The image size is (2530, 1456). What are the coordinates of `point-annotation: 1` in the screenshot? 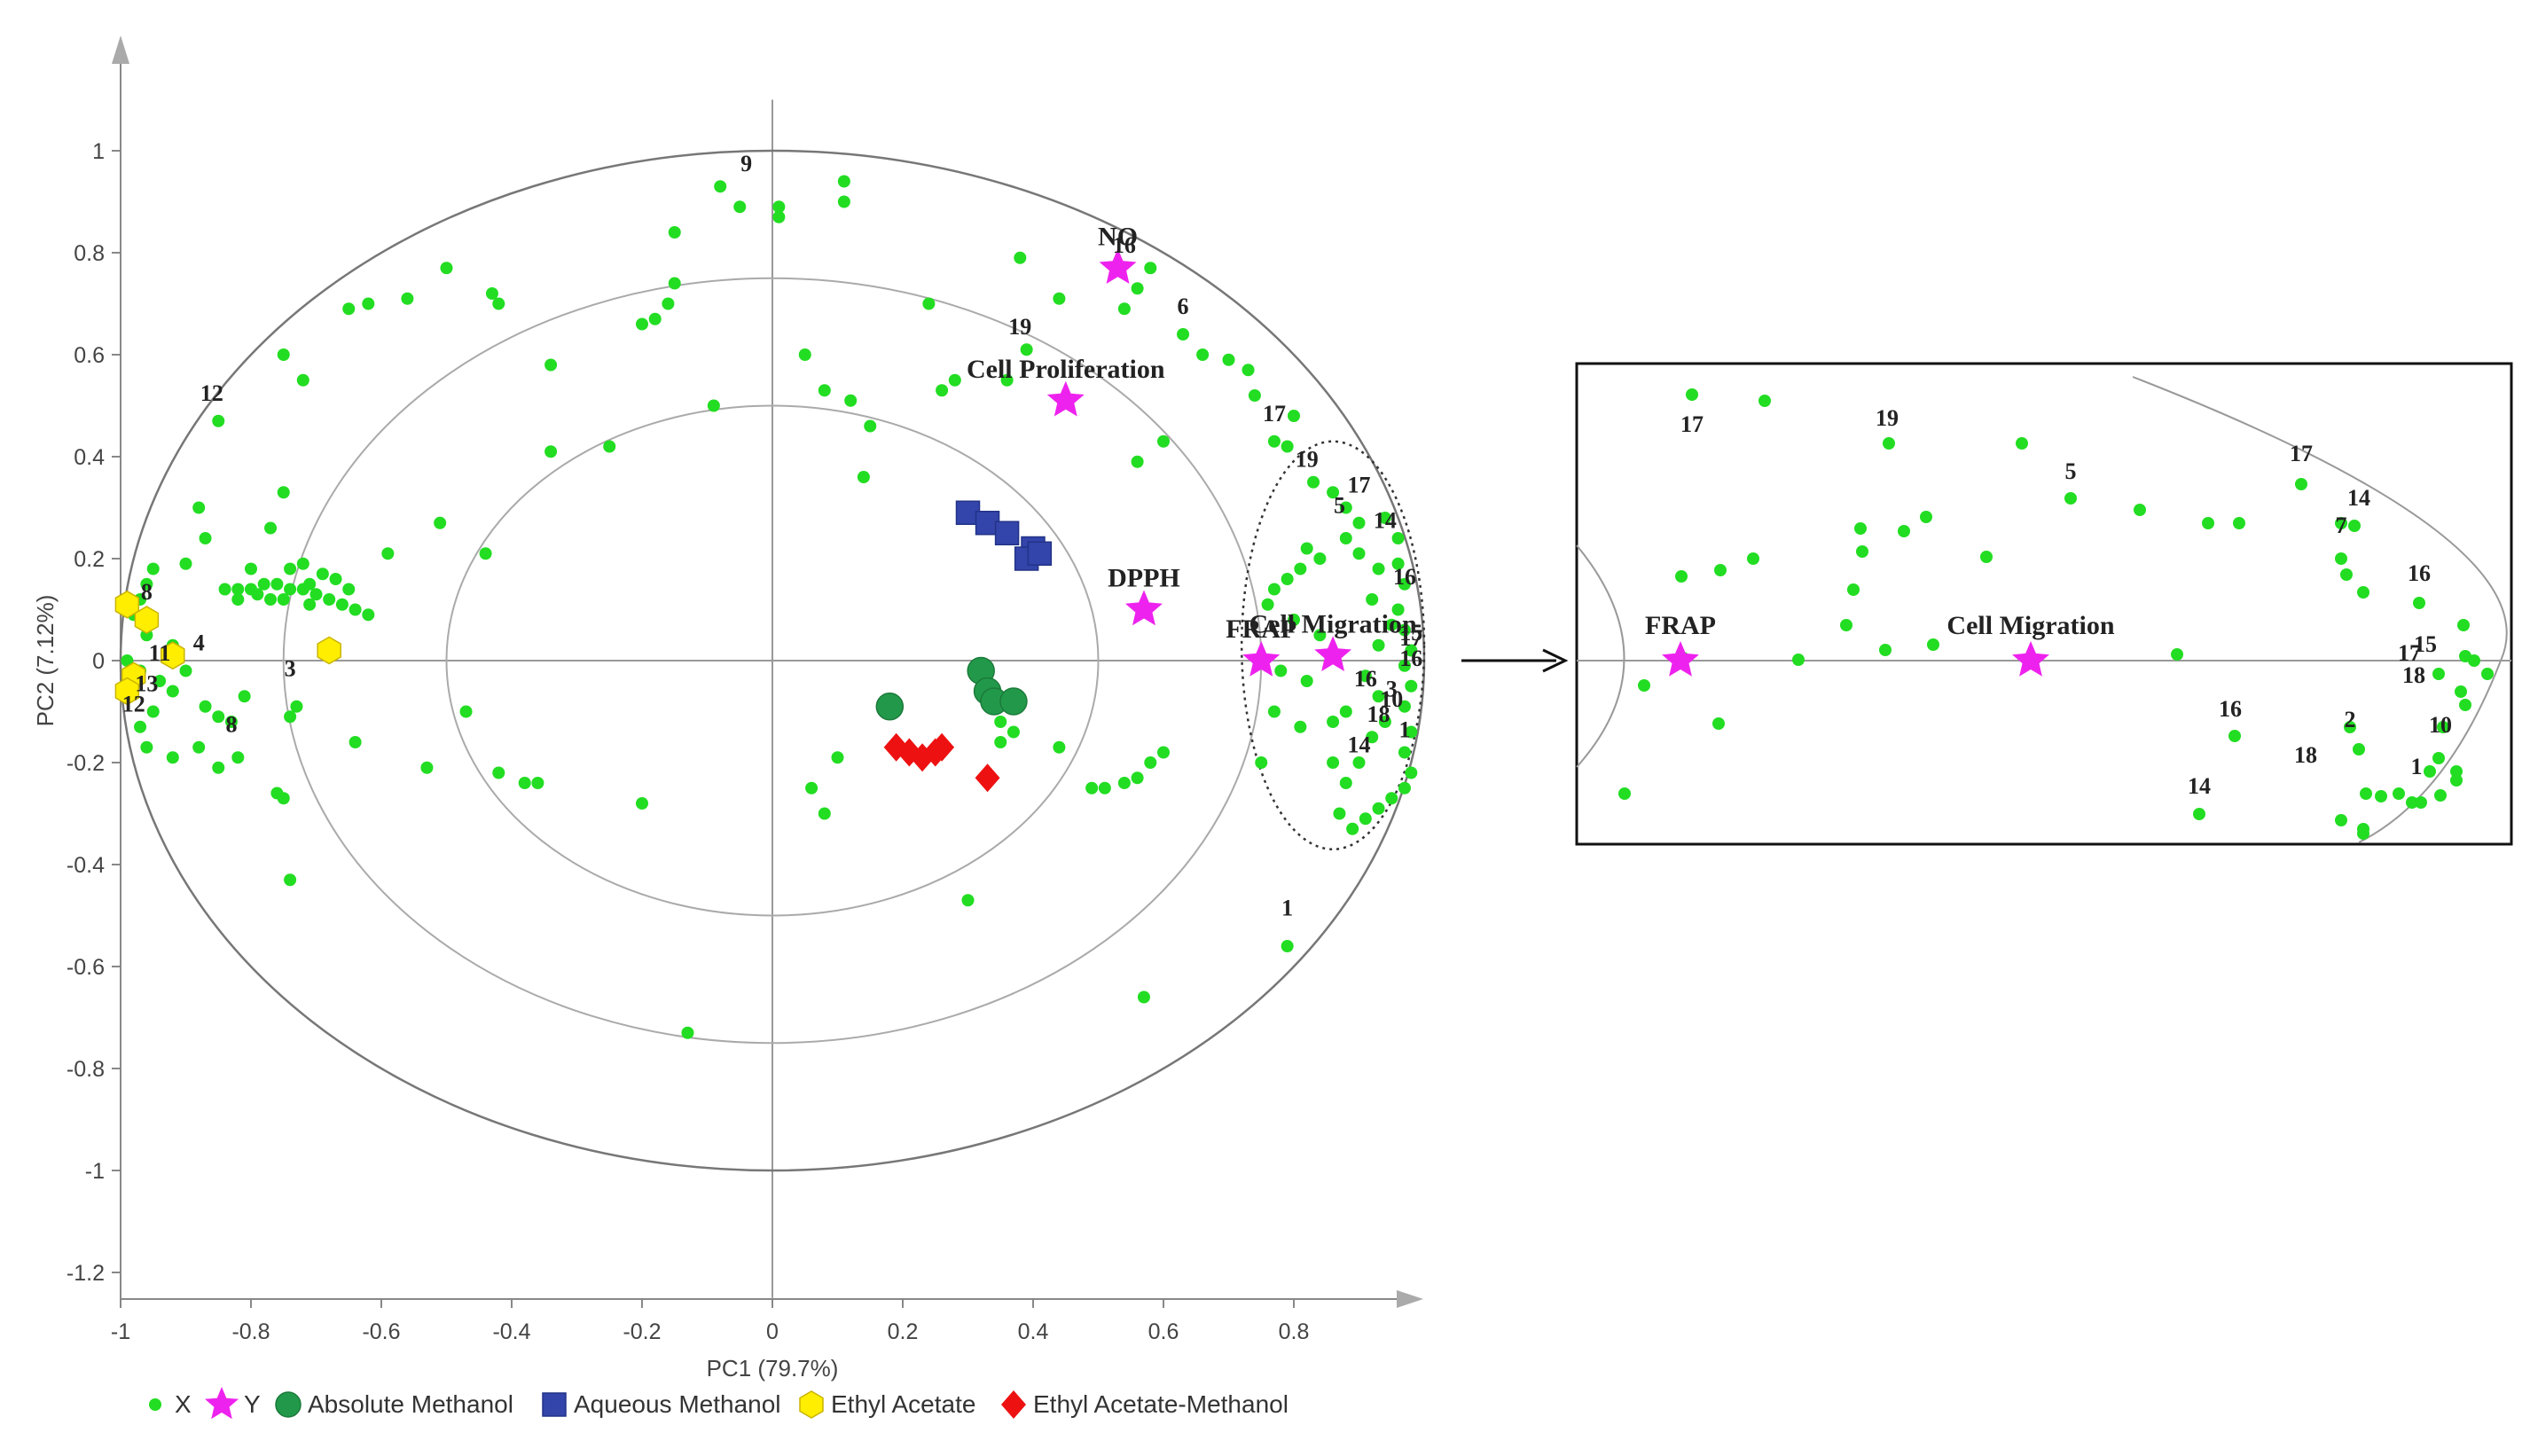 It's located at (1287, 908).